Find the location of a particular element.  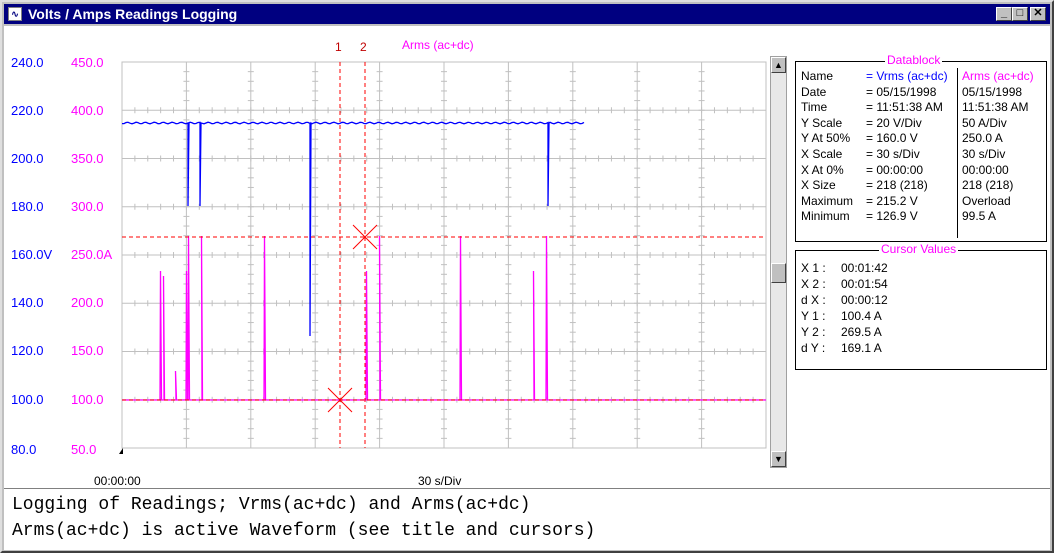

cursor-value: 269.5 A is located at coordinates (861, 332).